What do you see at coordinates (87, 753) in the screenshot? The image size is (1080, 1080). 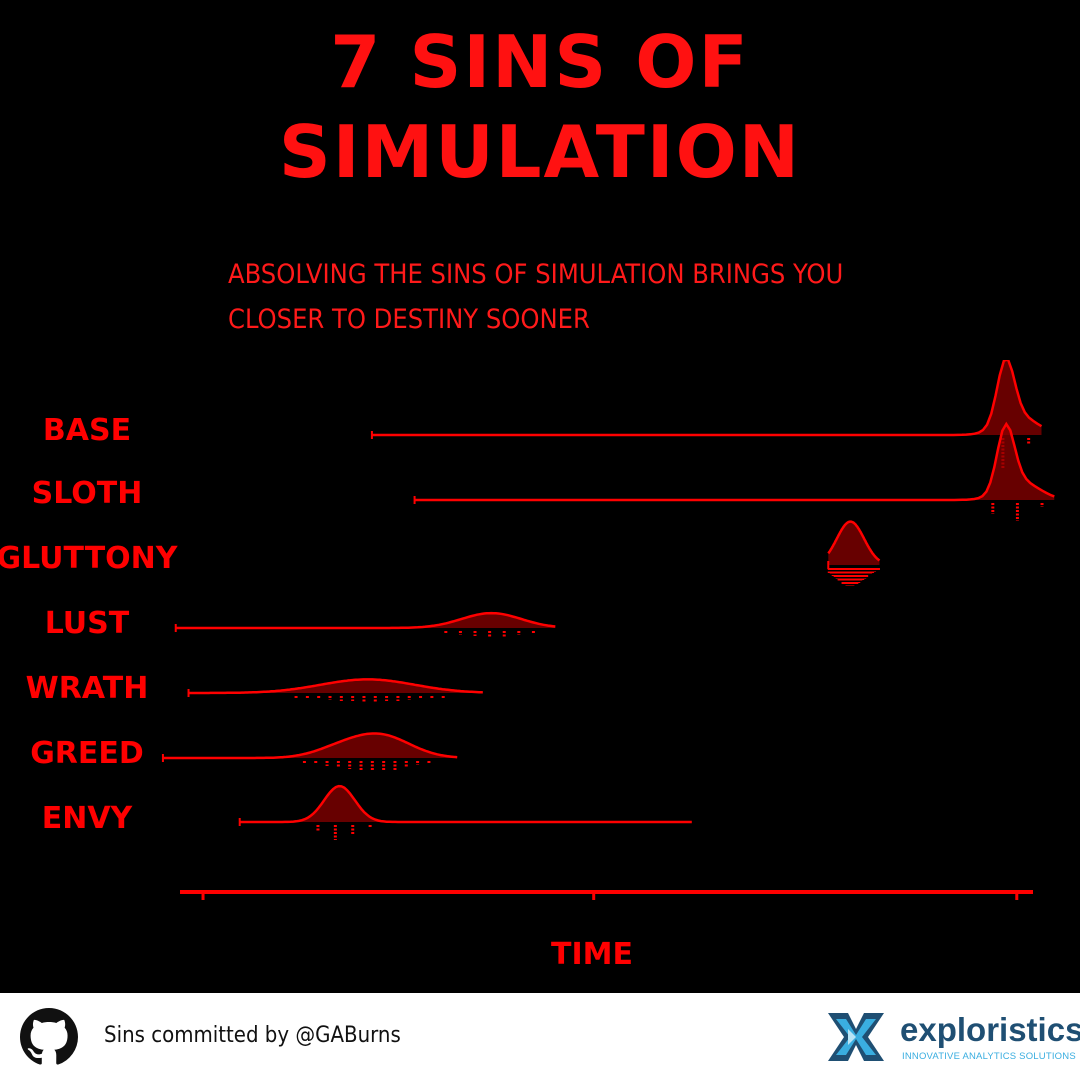 I see `row-label-greed: GREED` at bounding box center [87, 753].